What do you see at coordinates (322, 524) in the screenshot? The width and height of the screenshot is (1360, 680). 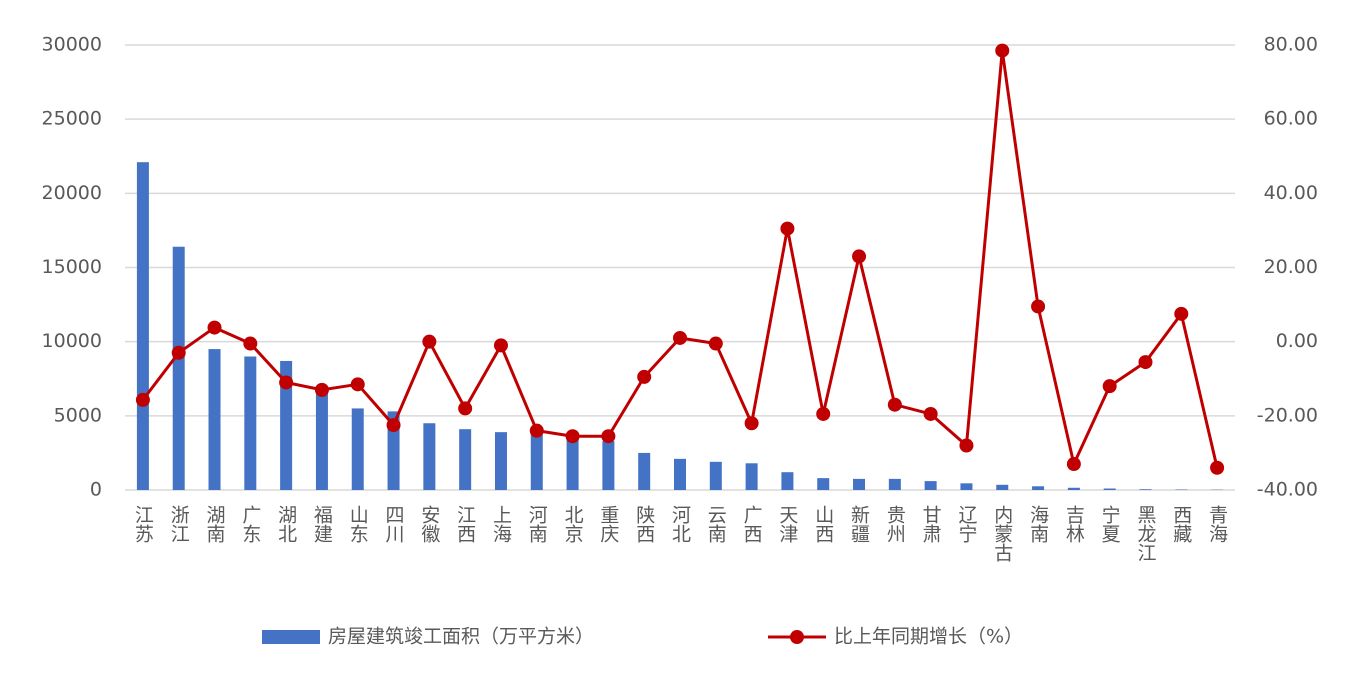 I see `x-tick-label: 福建` at bounding box center [322, 524].